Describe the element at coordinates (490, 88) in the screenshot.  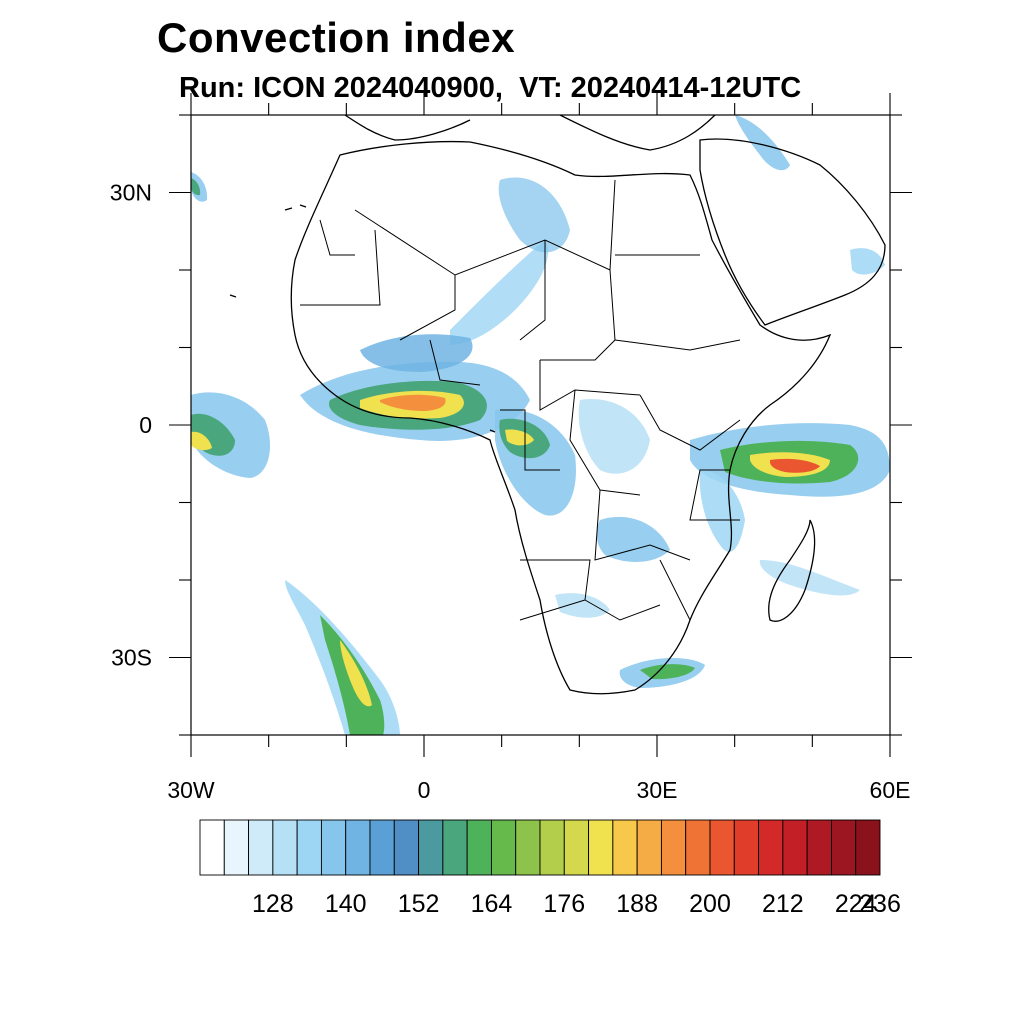
I see `plot-subtitle: Run: ICON 2024040900, VT: 20240414-12UTC` at that location.